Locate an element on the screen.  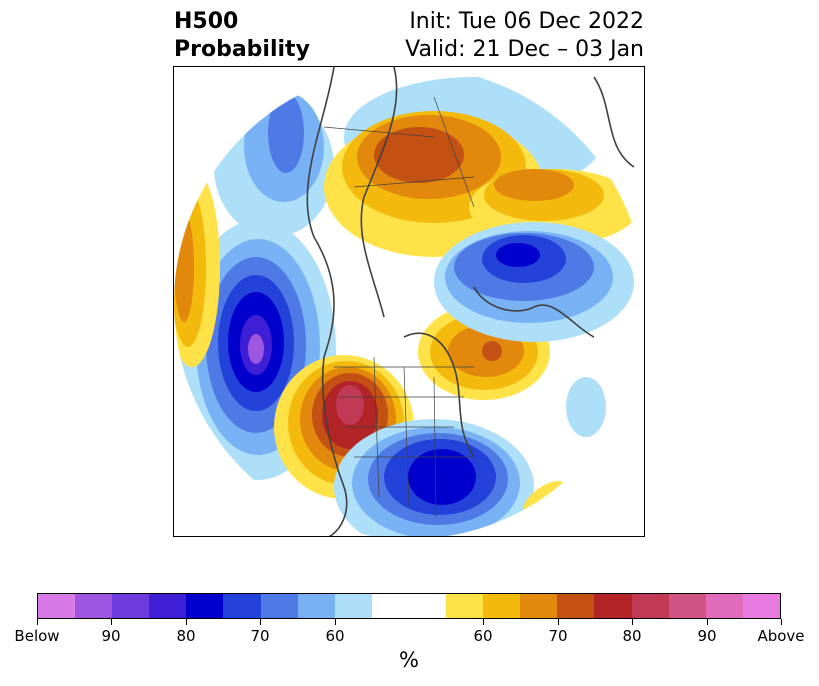
colorbar-tick-label: Above is located at coordinates (781, 636).